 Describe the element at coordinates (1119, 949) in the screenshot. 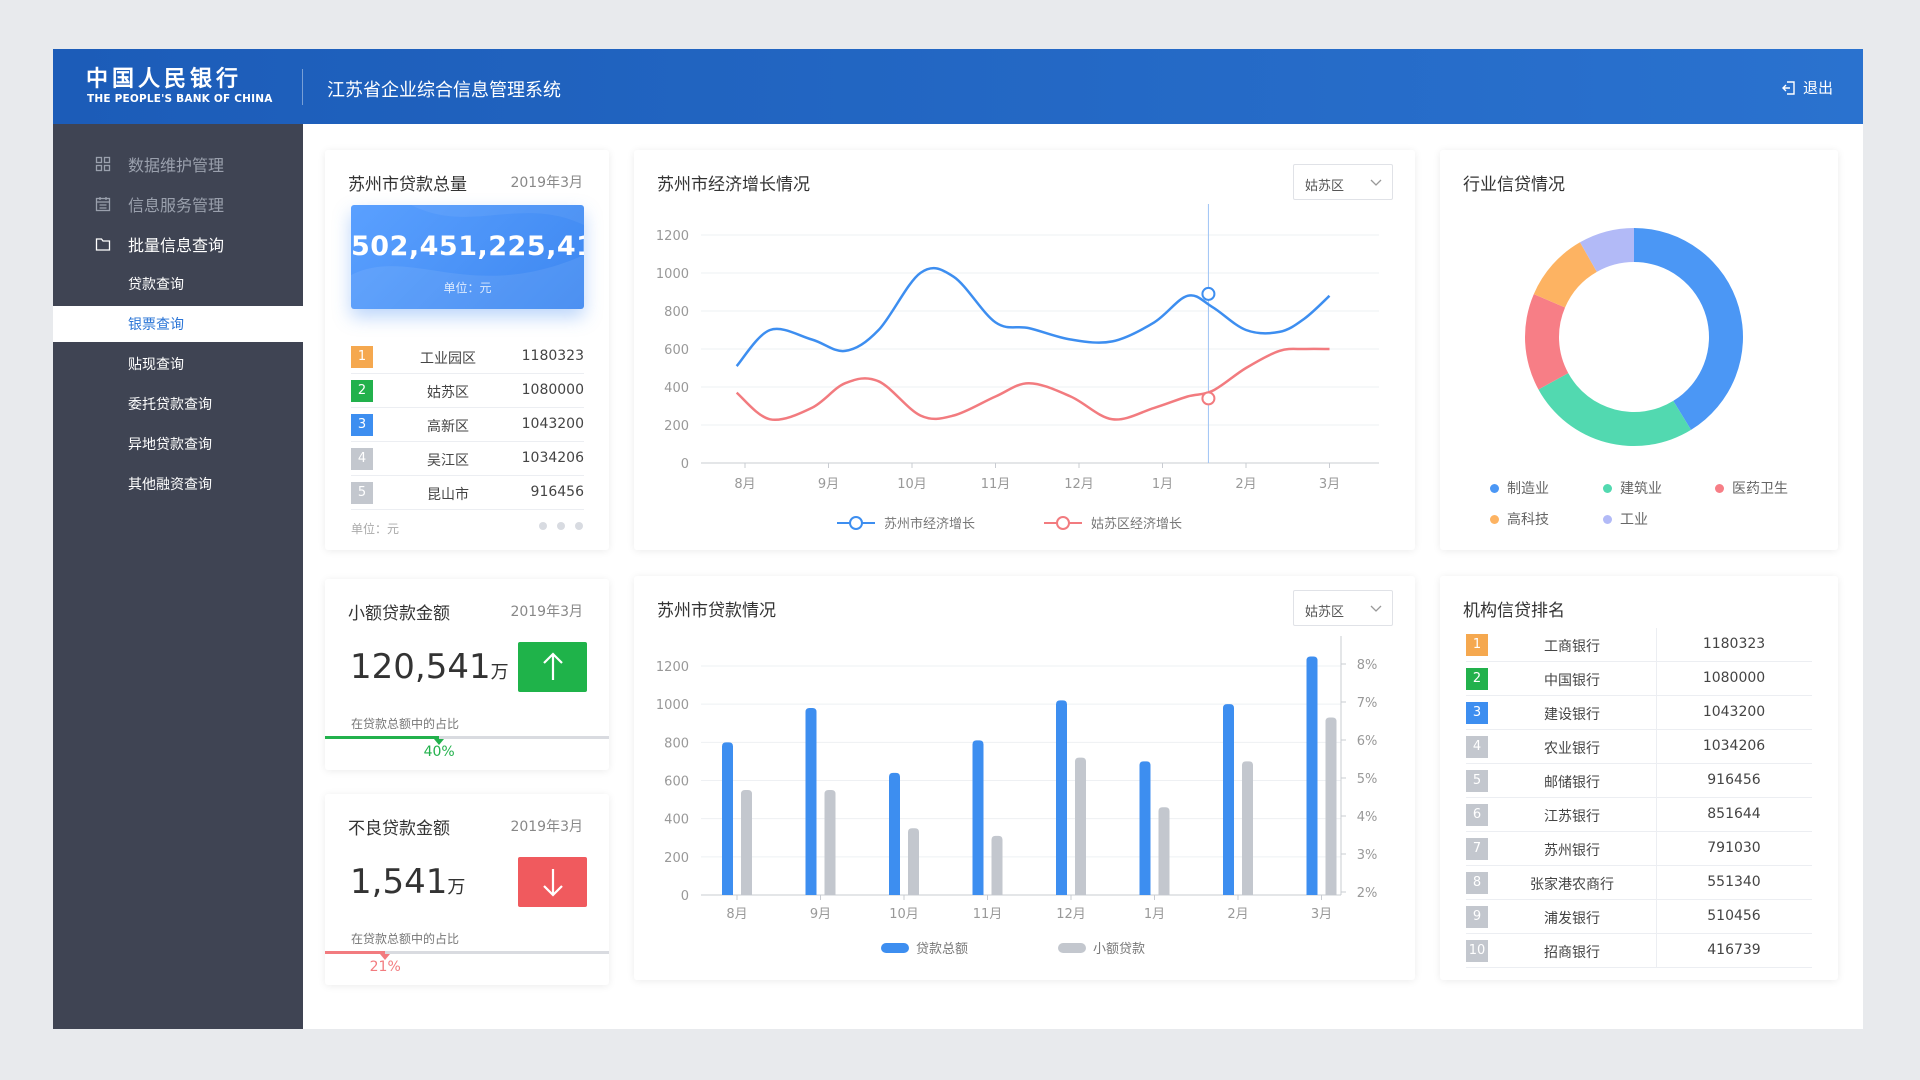

I see `legend-label: 小额贷款` at that location.